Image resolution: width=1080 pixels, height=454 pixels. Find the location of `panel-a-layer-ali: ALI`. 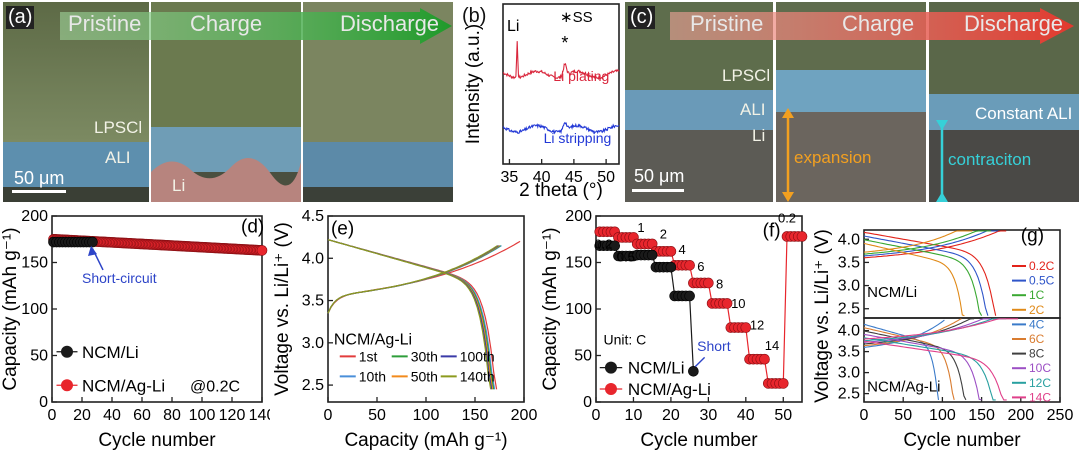

panel-a-layer-ali: ALI is located at coordinates (118, 157).